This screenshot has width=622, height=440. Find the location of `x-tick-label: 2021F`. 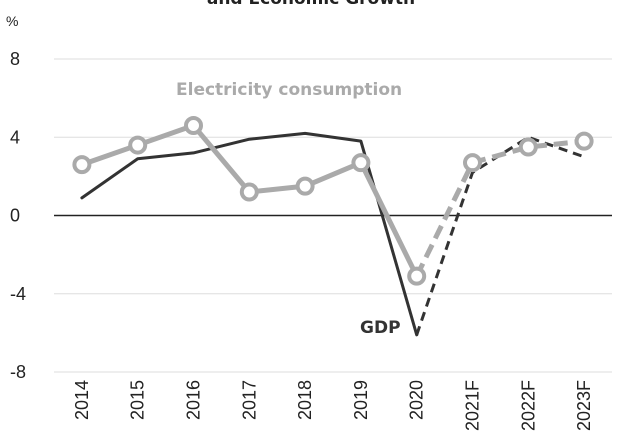

x-tick-label: 2021F is located at coordinates (473, 405).